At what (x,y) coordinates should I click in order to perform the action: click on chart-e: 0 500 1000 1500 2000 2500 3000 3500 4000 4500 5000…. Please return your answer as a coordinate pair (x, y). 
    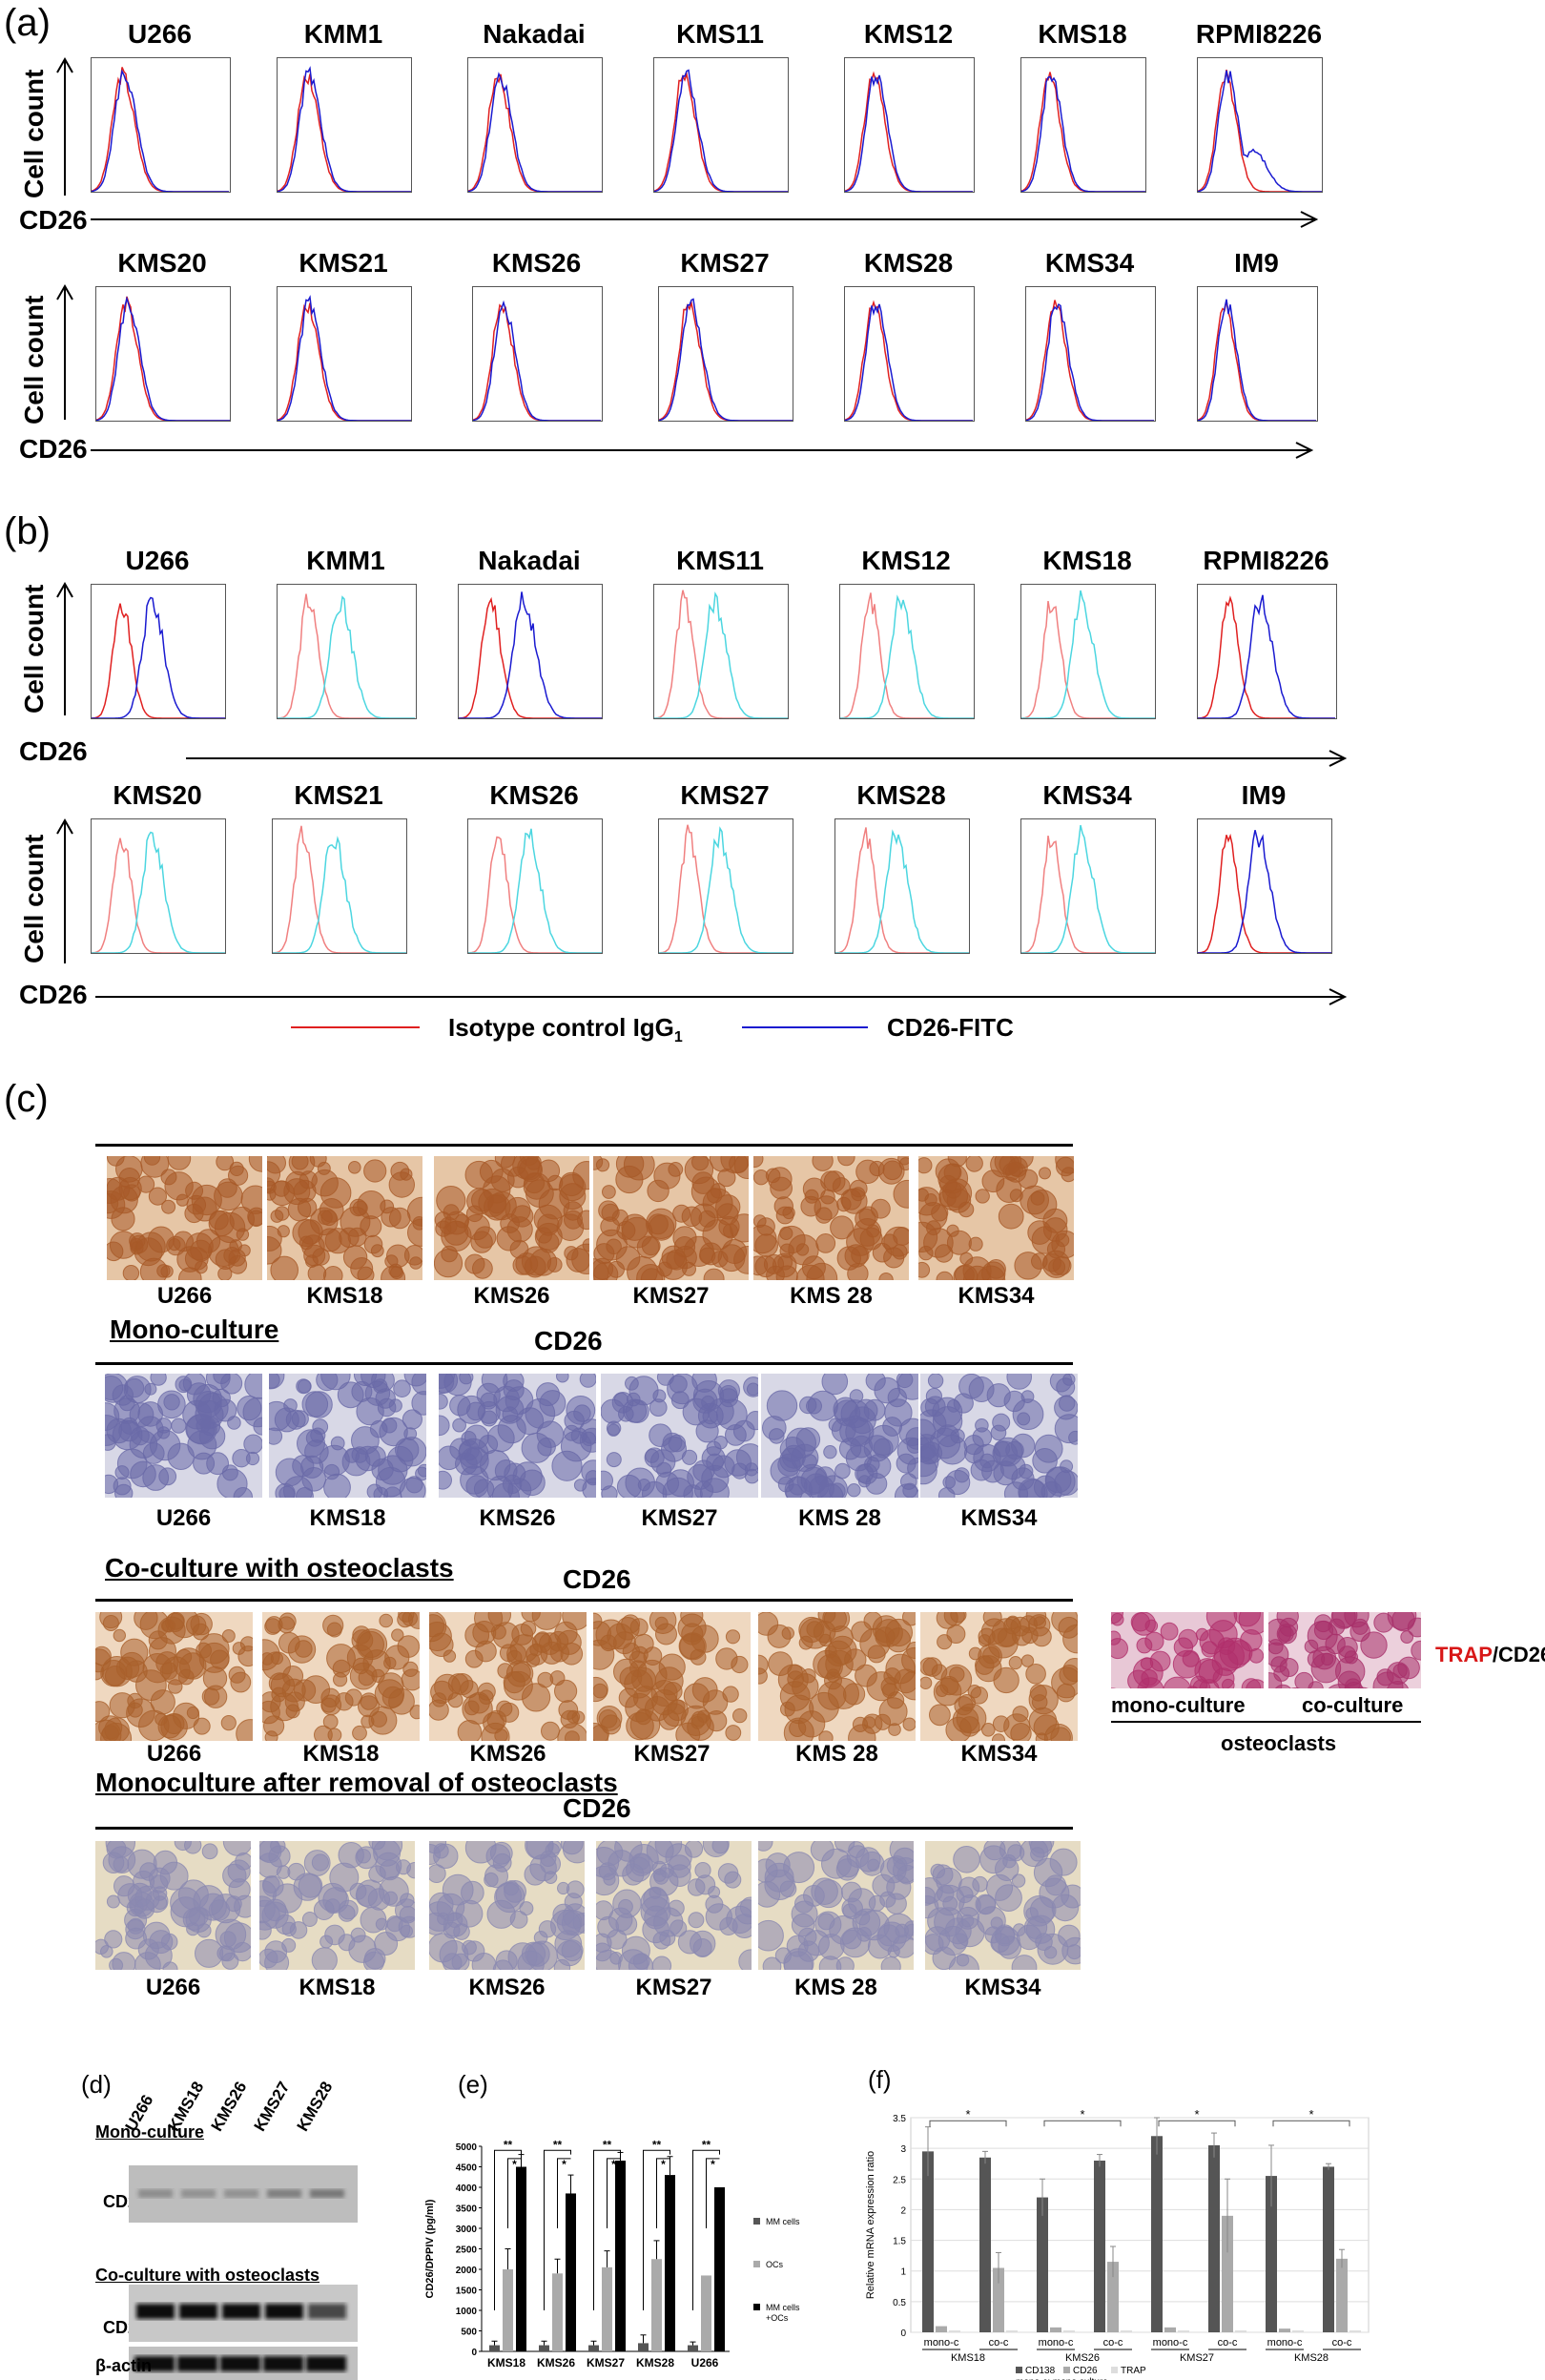
    Looking at the image, I should click on (612, 2254).